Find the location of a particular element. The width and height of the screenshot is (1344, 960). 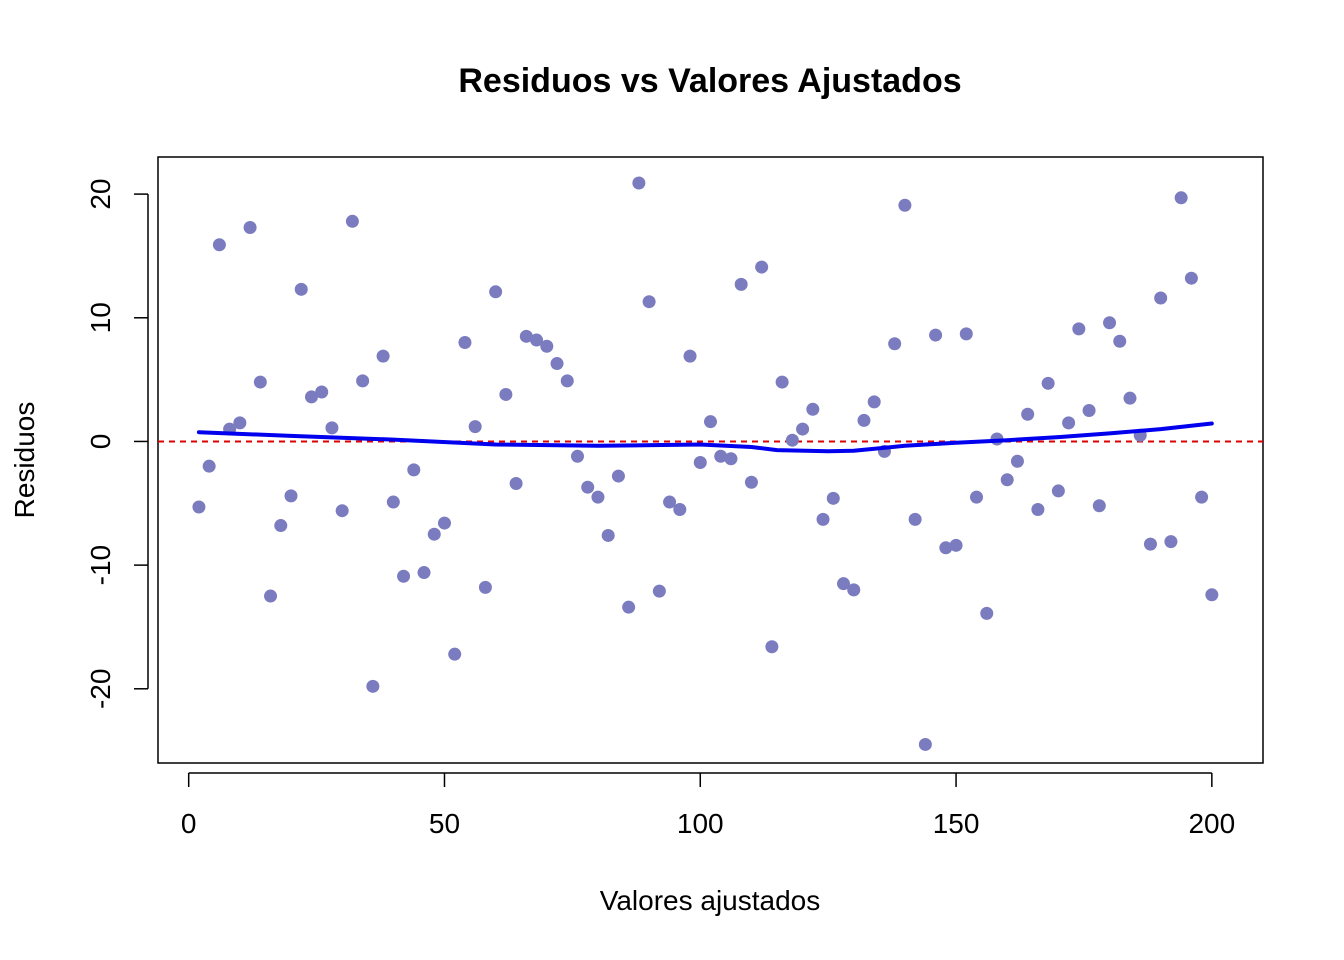

x-tick-label: 200 is located at coordinates (1211, 823).